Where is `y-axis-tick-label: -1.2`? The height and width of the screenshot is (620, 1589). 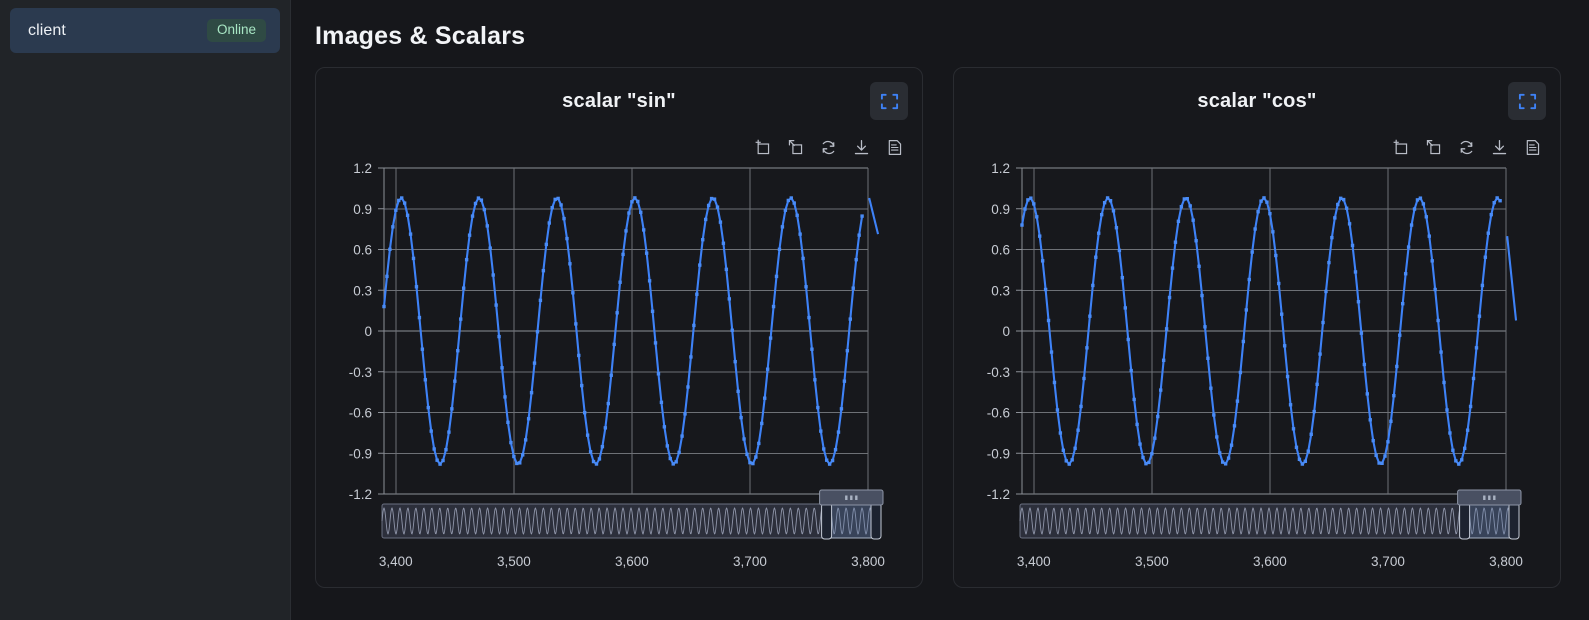
y-axis-tick-label: -1.2 is located at coordinates (360, 494).